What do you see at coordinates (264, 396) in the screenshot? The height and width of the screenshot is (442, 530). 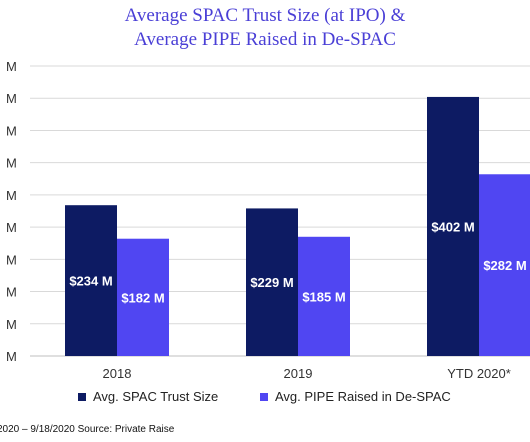 I see `legend-swatch-pipe-raised` at bounding box center [264, 396].